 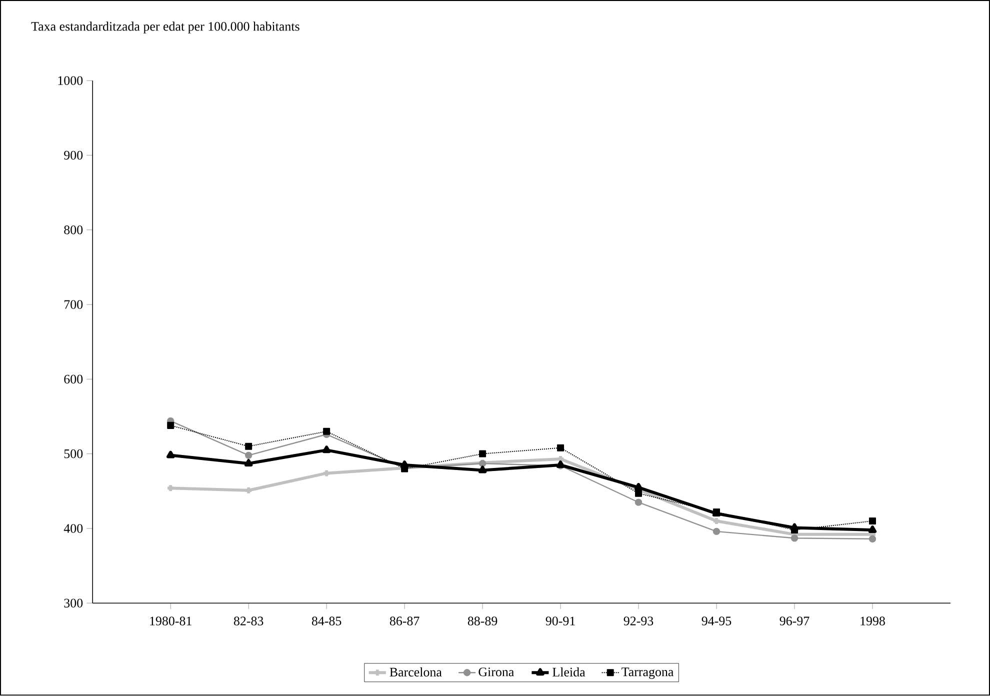 What do you see at coordinates (648, 674) in the screenshot?
I see `legend-label: Tarragona` at bounding box center [648, 674].